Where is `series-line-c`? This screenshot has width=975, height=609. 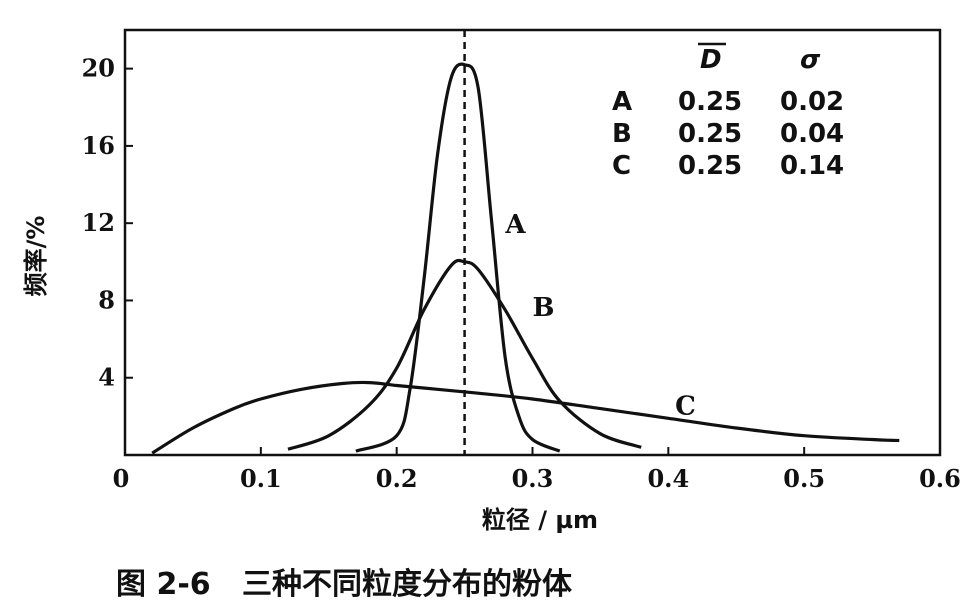 series-line-c is located at coordinates (525, 417).